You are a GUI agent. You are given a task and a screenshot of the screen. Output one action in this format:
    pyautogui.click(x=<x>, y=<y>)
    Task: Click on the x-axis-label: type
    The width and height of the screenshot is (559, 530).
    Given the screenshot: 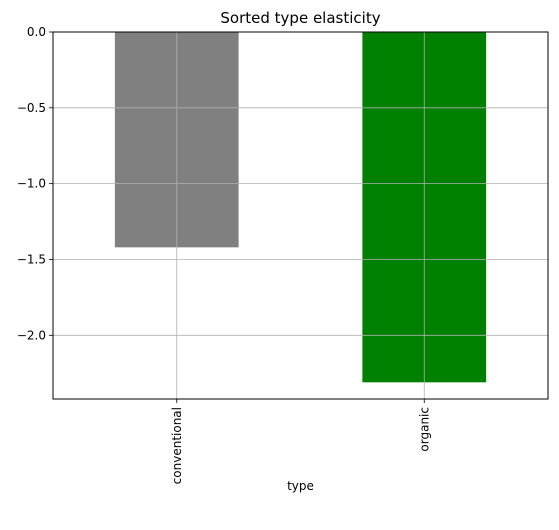 What is the action you would take?
    pyautogui.click(x=300, y=486)
    